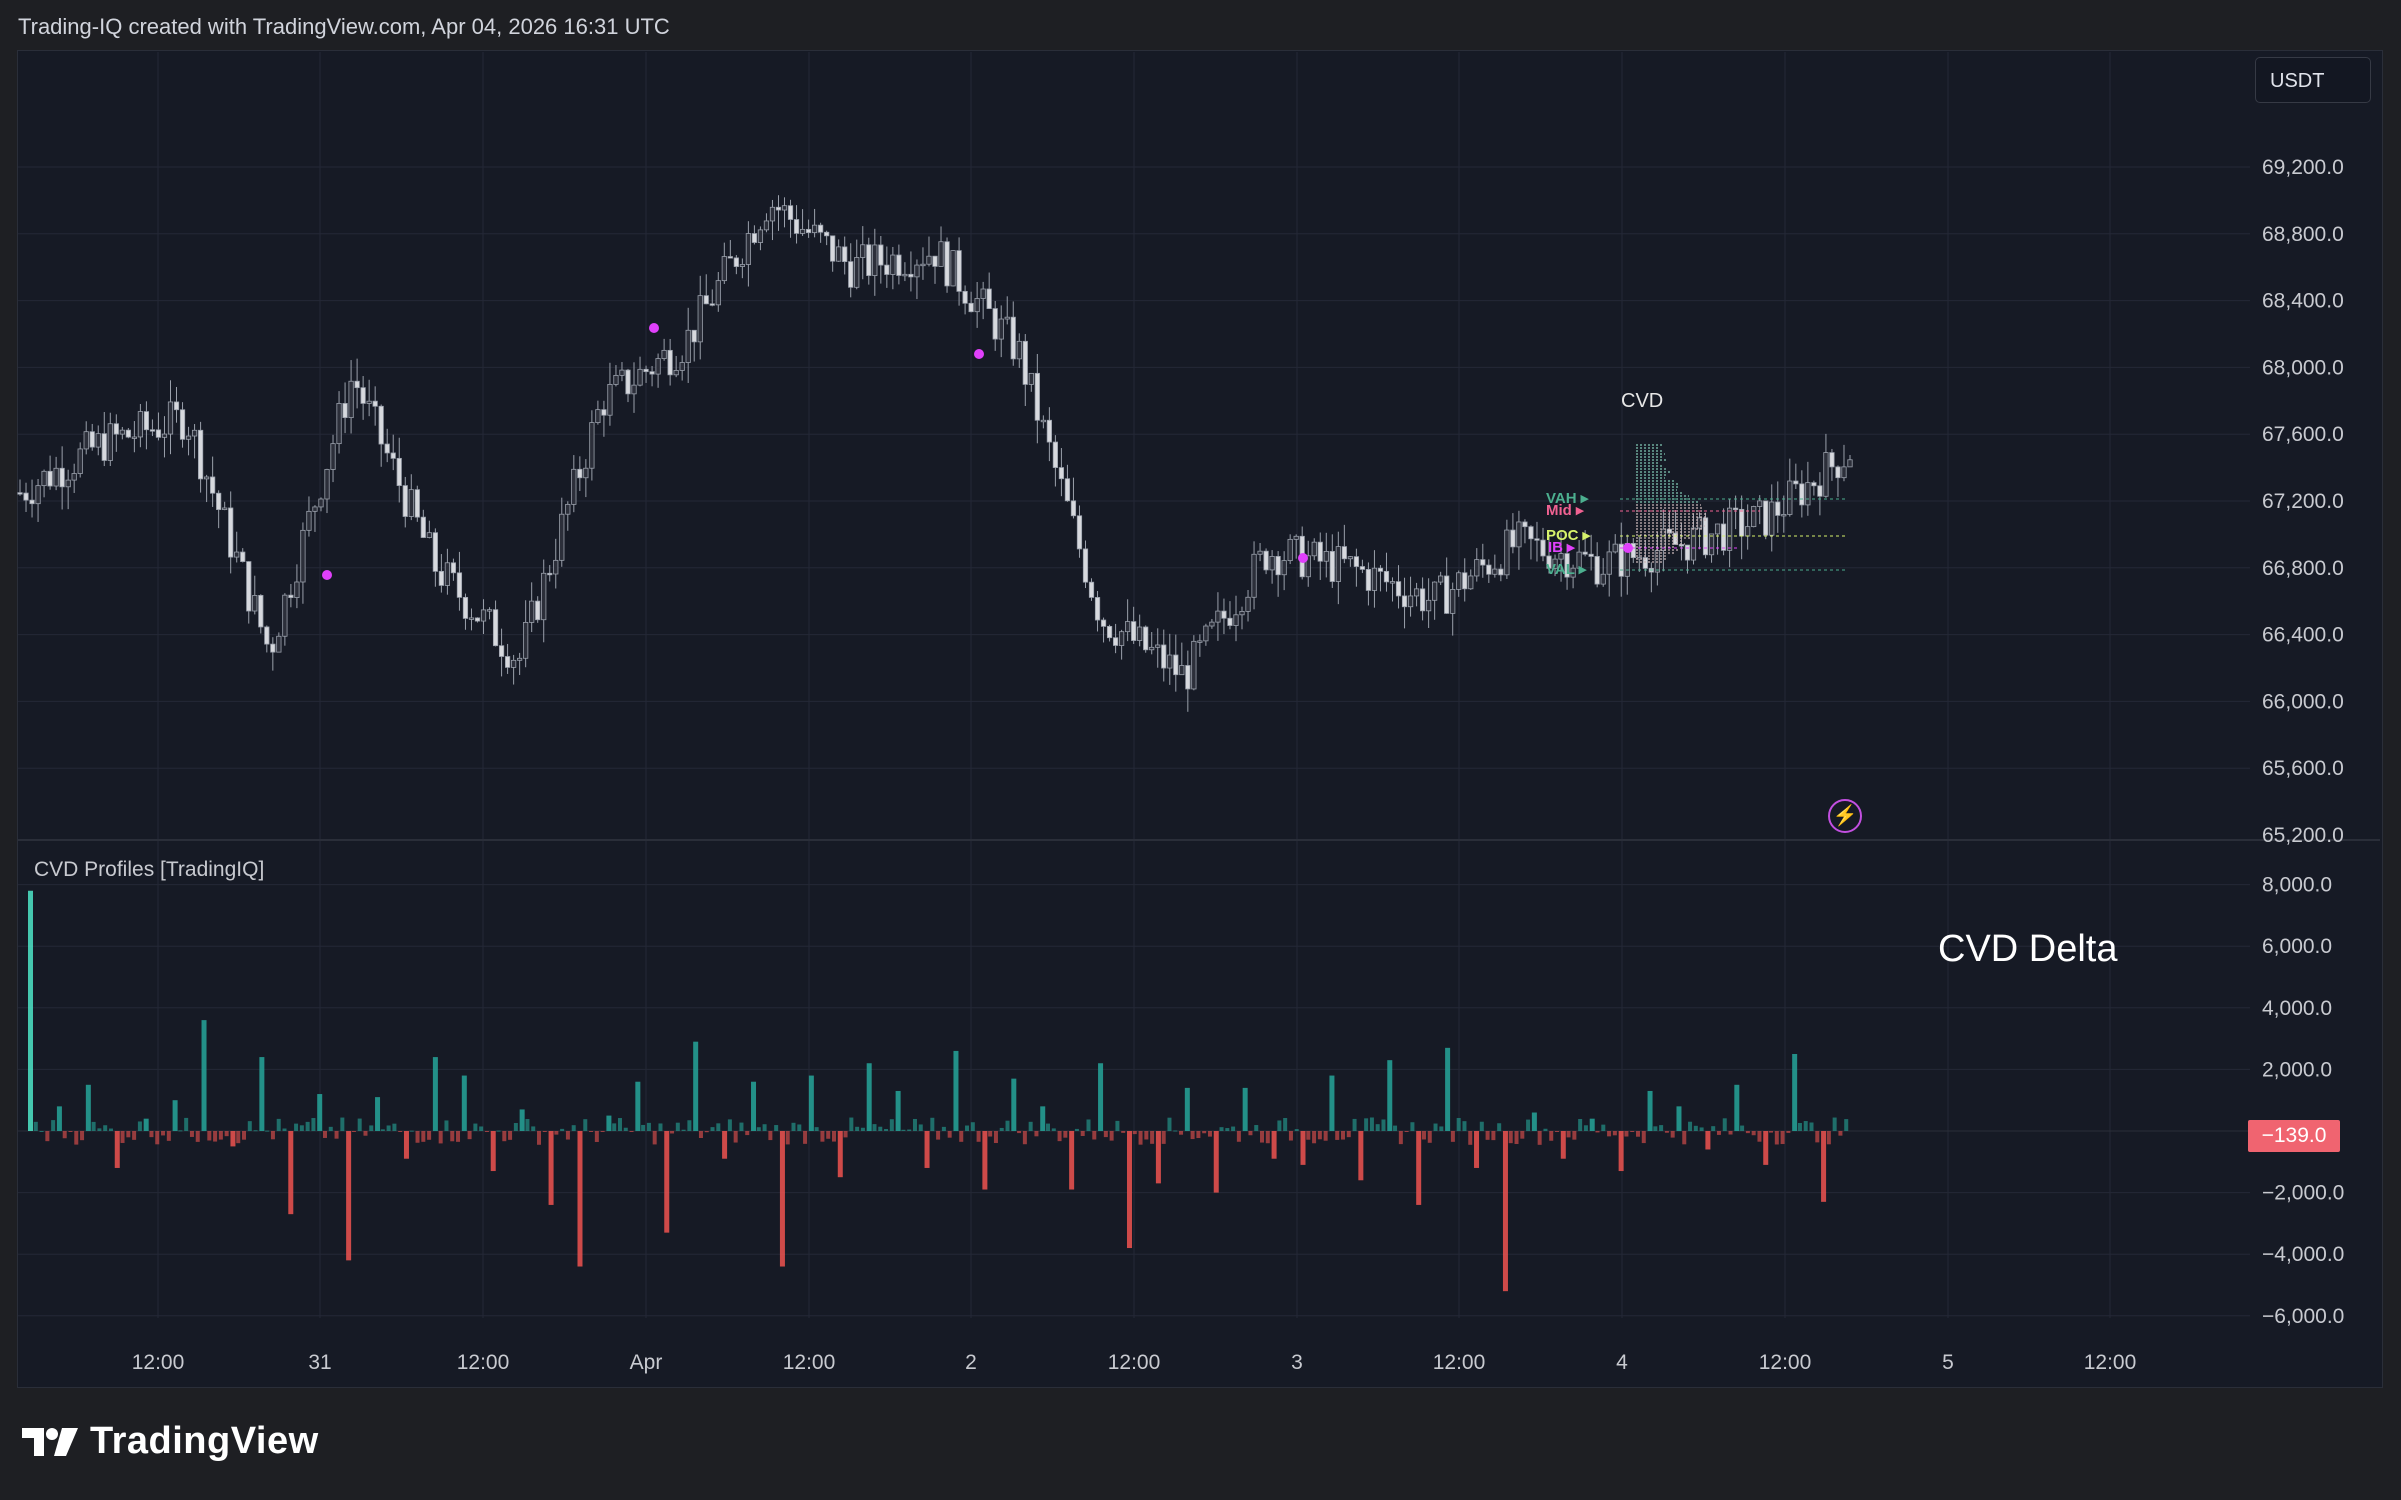 The width and height of the screenshot is (2401, 1500). Describe the element at coordinates (1565, 510) in the screenshot. I see `level-tag: Mid ▸` at that location.